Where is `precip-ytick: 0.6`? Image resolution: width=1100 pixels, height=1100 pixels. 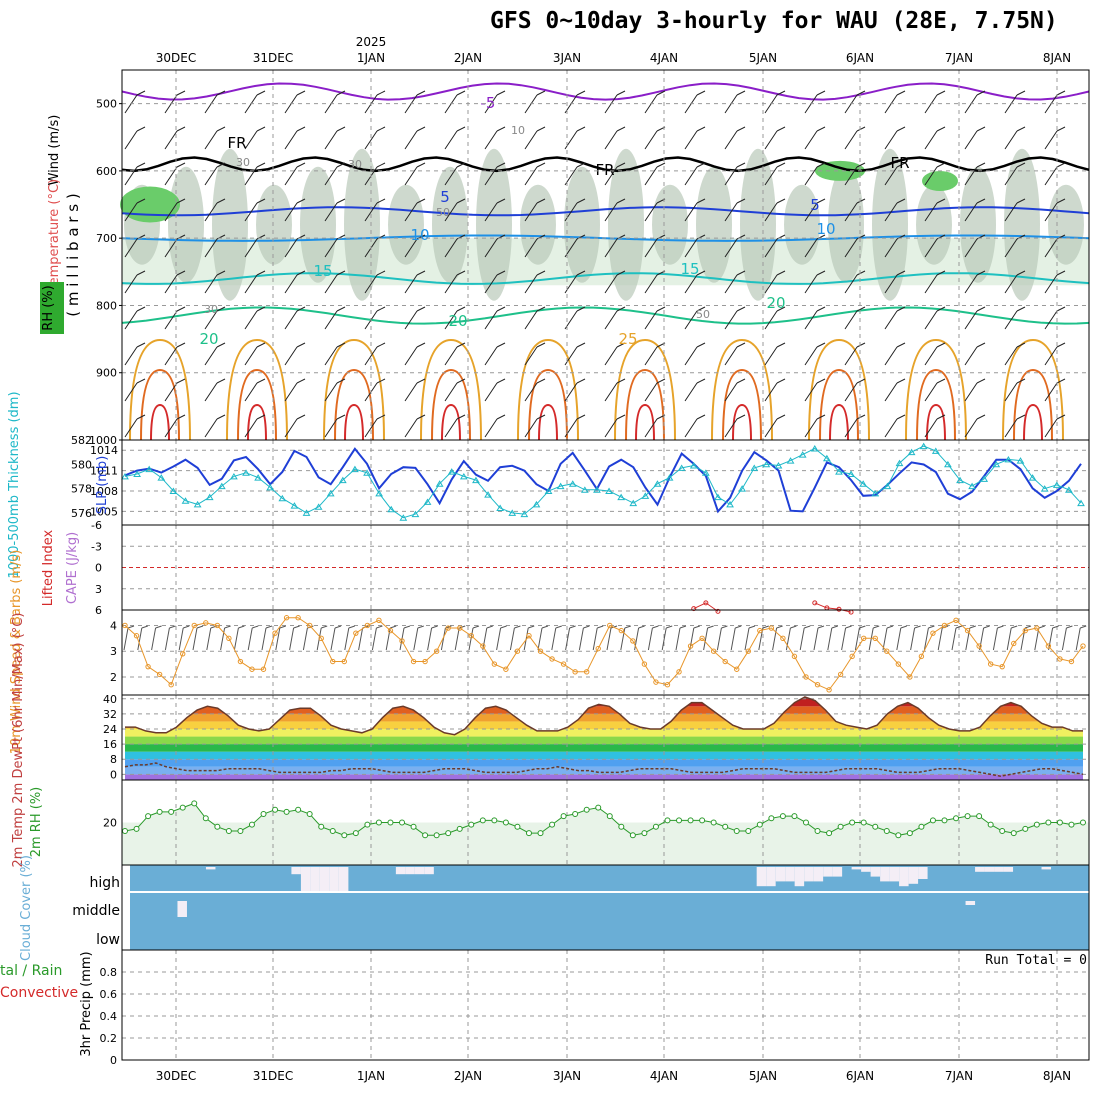 precip-ytick: 0.6 is located at coordinates (109, 994).